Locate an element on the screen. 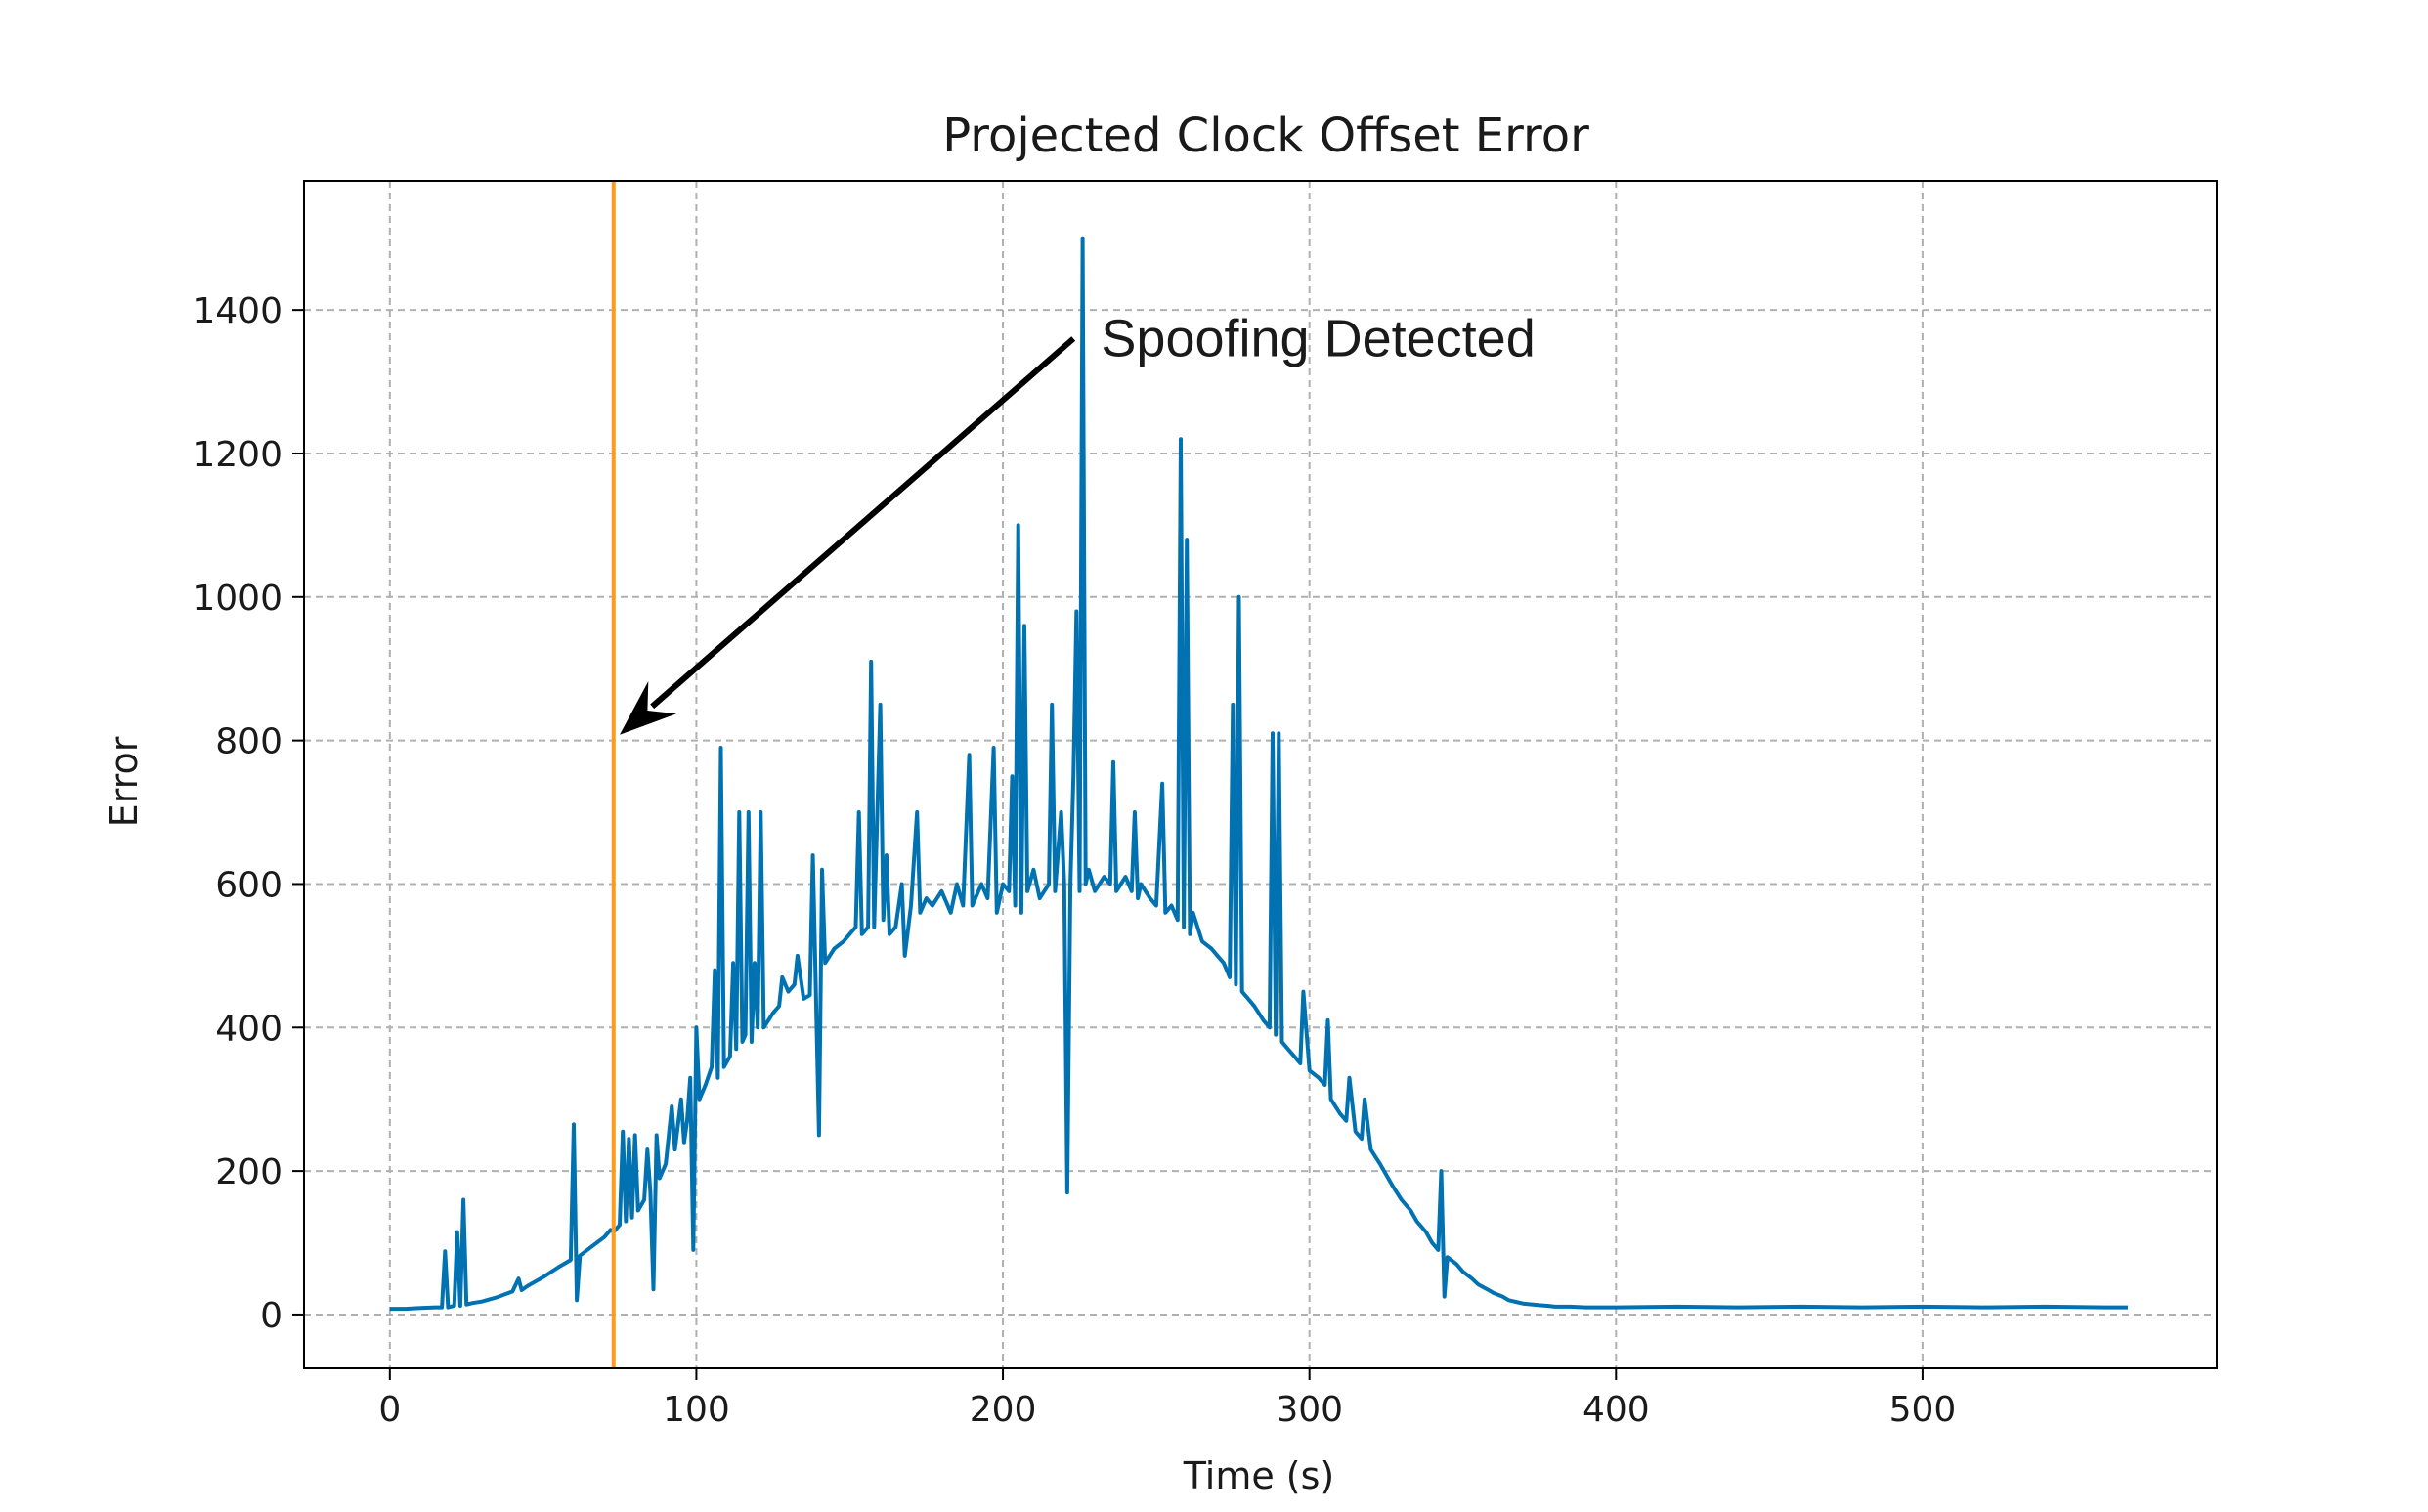  annotation-arrow-head is located at coordinates (648, 708).